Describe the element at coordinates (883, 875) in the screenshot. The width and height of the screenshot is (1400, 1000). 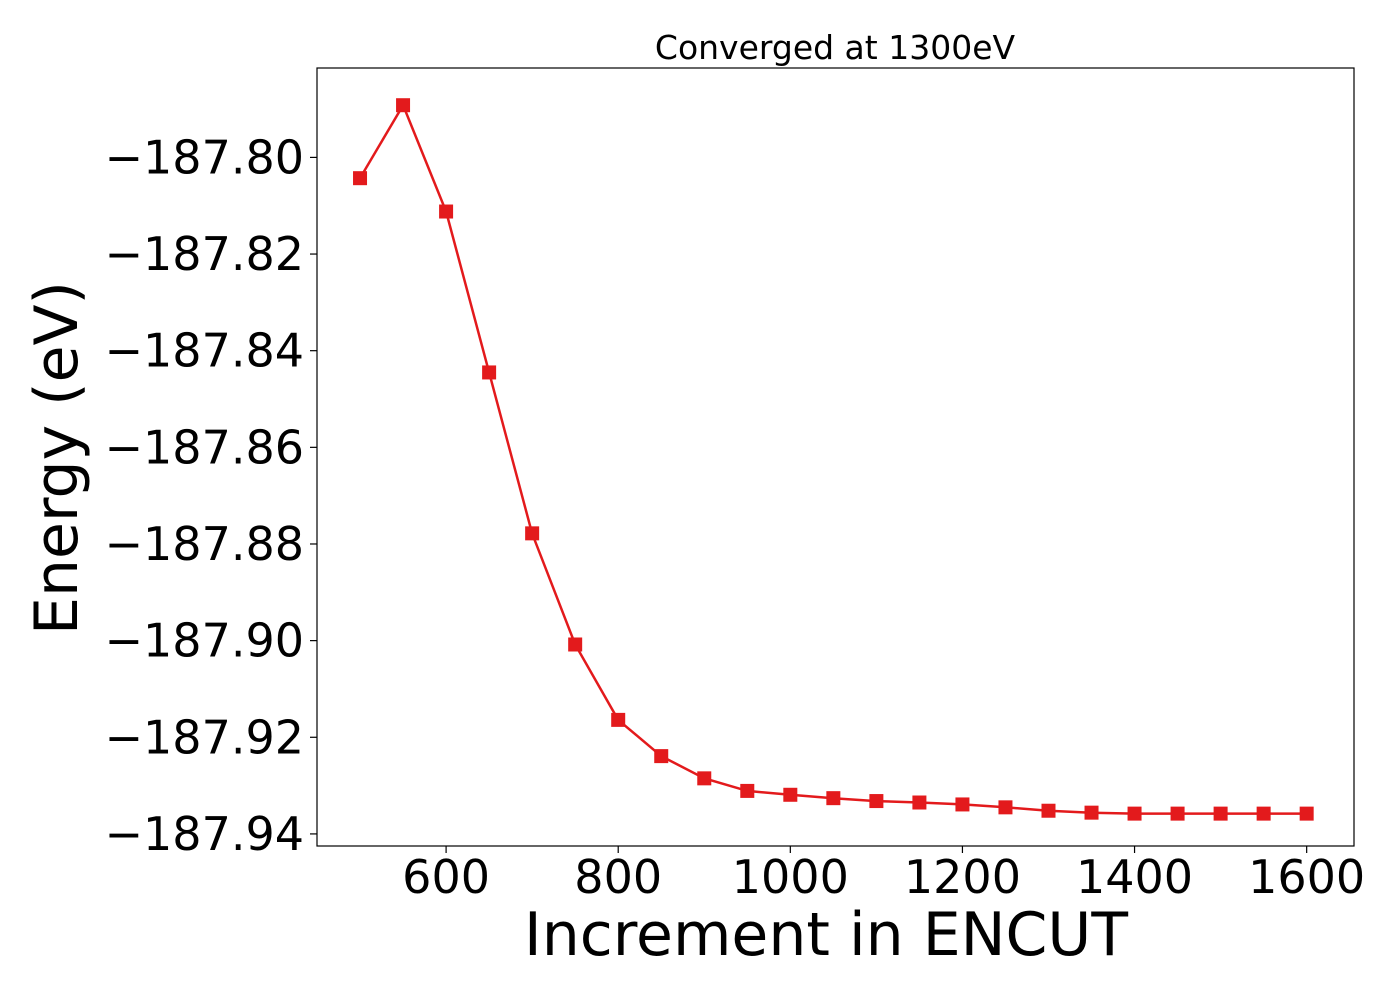
I see `x-axis: 600 800 1000 1200 1400 1600` at that location.